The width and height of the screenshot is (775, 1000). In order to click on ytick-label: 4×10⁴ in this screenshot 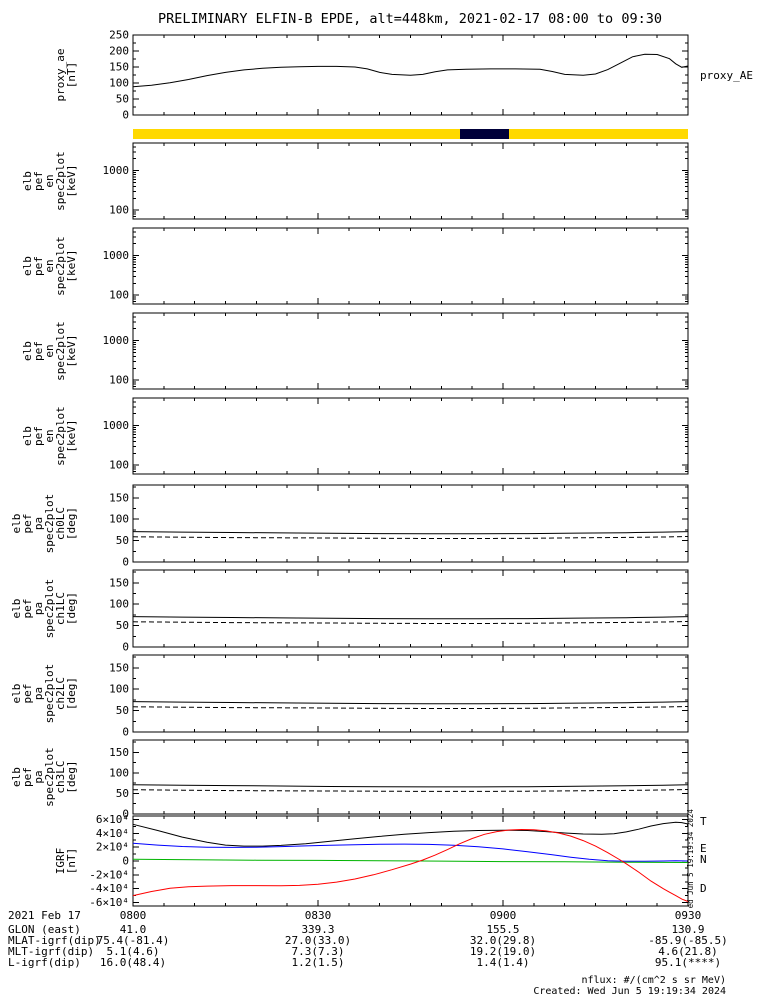, I will do `click(112, 833)`.